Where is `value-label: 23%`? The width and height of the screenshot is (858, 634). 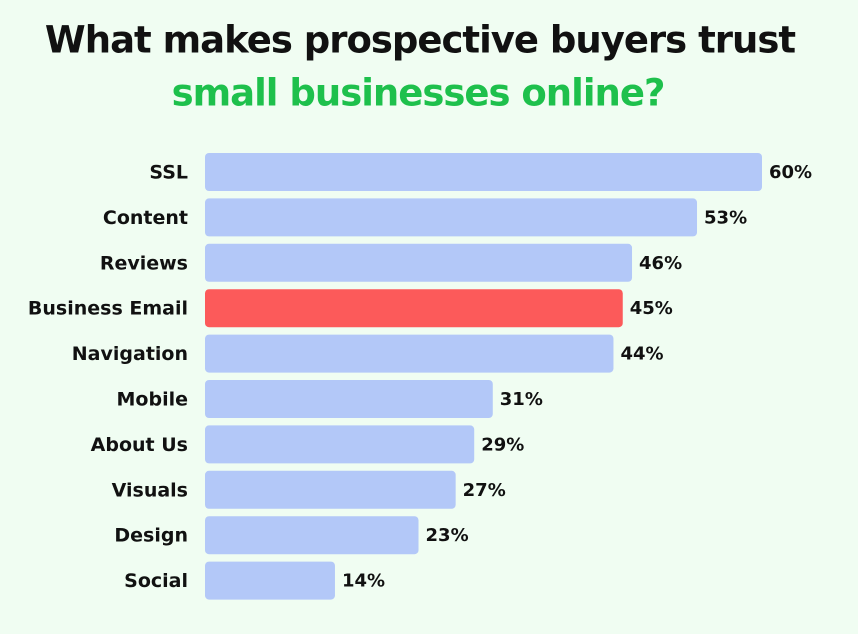 value-label: 23% is located at coordinates (447, 535).